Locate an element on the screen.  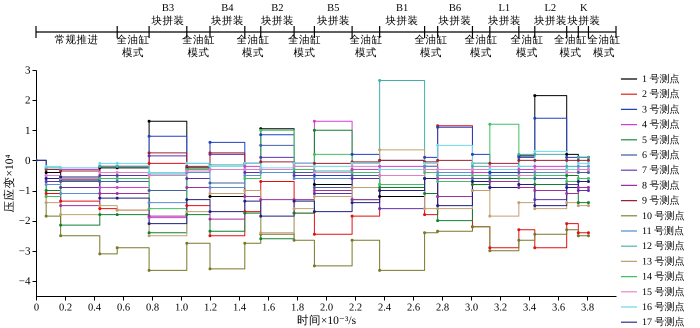
x-tick-label: 3.2 is located at coordinates (501, 308).